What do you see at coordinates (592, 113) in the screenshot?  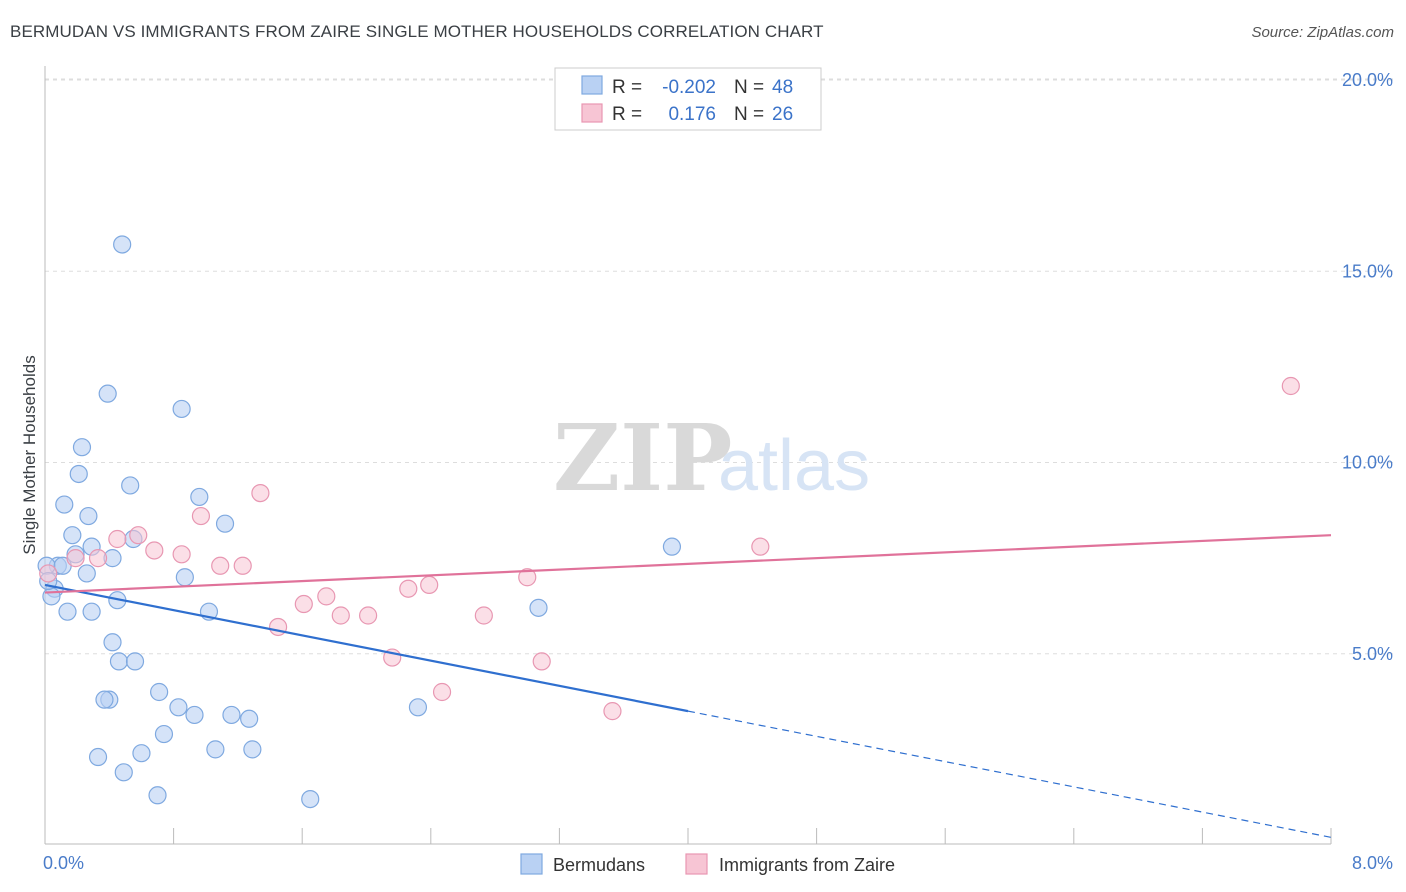 I see `legend-swatch-pink` at bounding box center [592, 113].